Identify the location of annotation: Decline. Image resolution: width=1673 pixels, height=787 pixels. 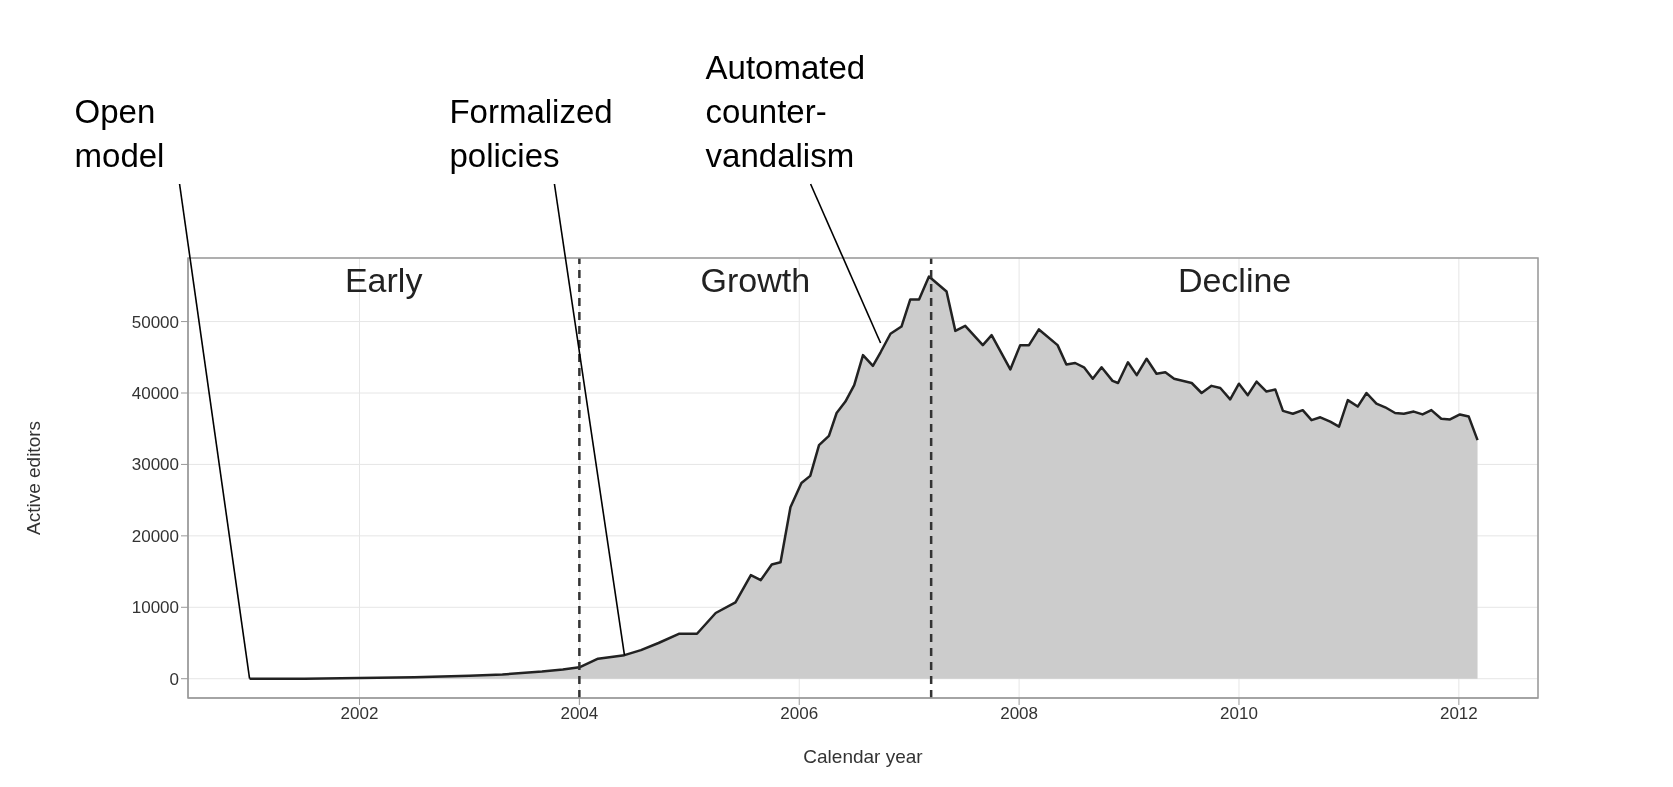
(1234, 280).